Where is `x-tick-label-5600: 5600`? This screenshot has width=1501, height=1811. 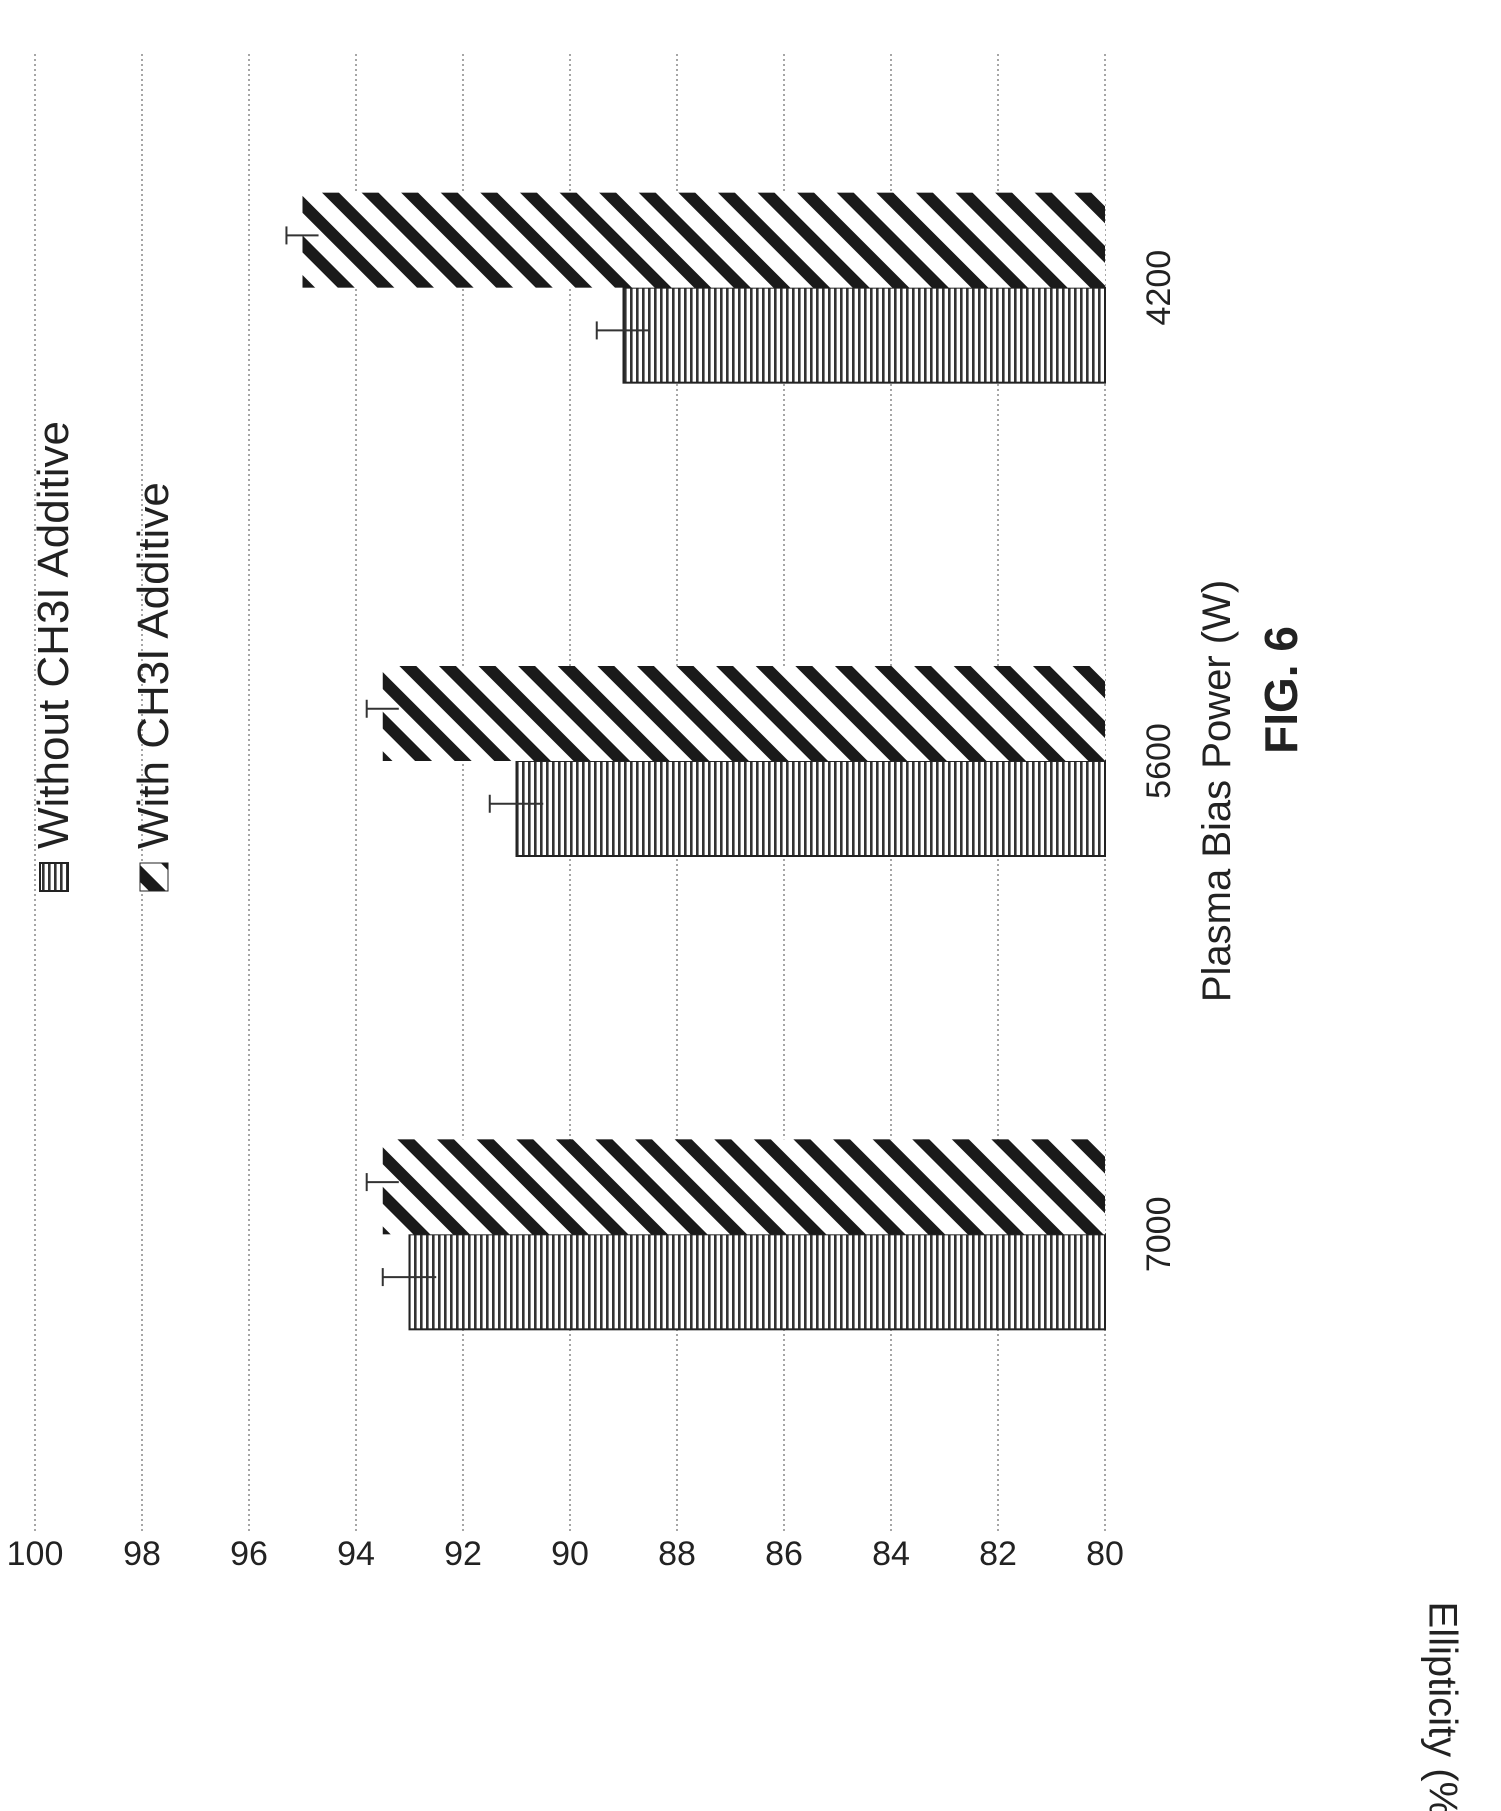
x-tick-label-5600: 5600 is located at coordinates (1159, 761).